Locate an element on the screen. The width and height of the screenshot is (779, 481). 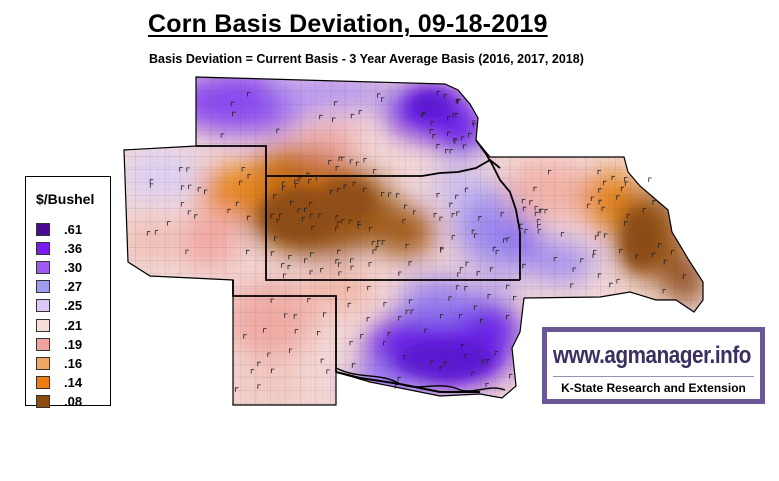
logo-url-text: www.agmanager.info is located at coordinates (652, 355).